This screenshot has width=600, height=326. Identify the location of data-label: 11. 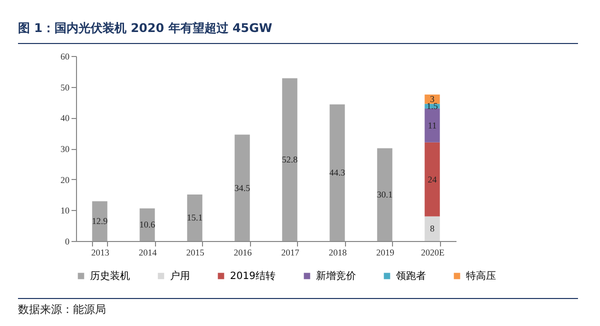
(432, 125).